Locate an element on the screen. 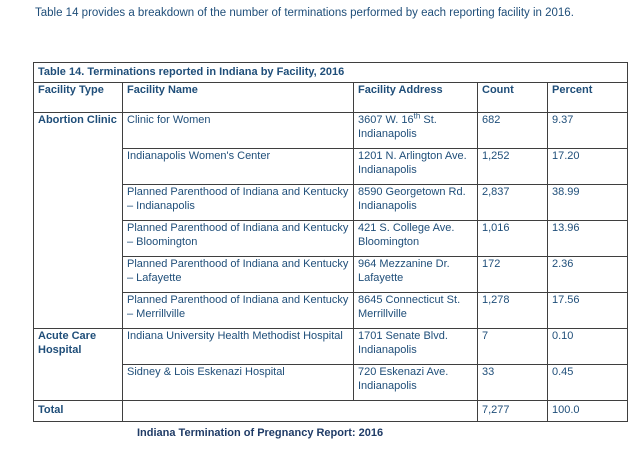  facility-address-cell: 421 S. College Ave. Bloomington is located at coordinates (415, 238).